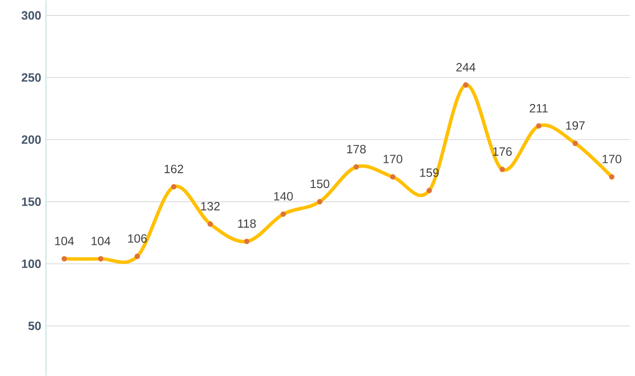 This screenshot has height=376, width=635. I want to click on y-tick-label: 150, so click(31, 201).